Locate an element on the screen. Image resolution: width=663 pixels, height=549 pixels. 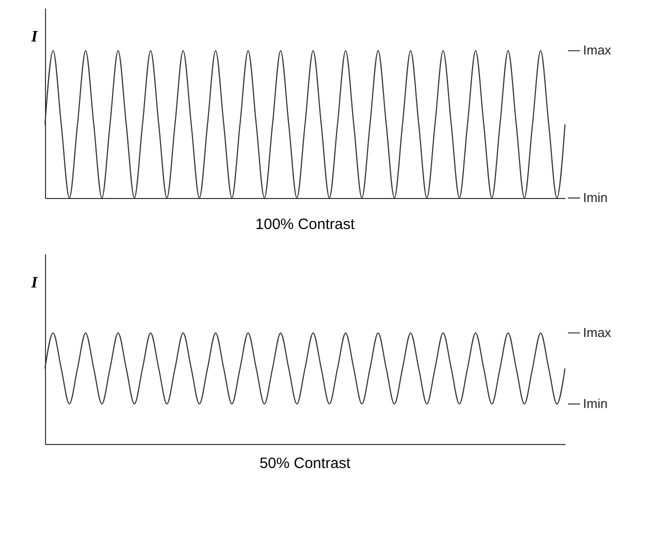
text: 100% Contrast is located at coordinates (305, 224).